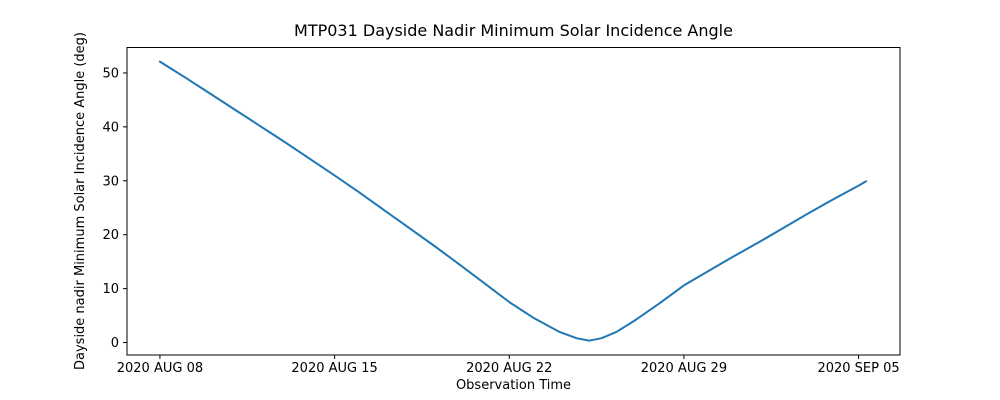  What do you see at coordinates (110, 289) in the screenshot?
I see `y-tick-label: 10` at bounding box center [110, 289].